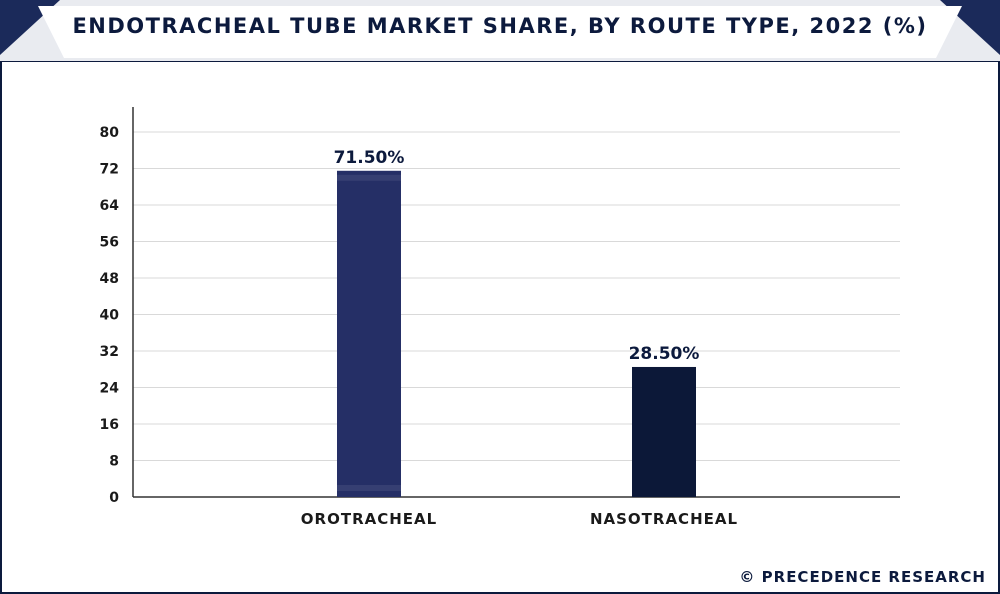 The image size is (1000, 594). What do you see at coordinates (109, 170) in the screenshot?
I see `y-tick-label: 72` at bounding box center [109, 170].